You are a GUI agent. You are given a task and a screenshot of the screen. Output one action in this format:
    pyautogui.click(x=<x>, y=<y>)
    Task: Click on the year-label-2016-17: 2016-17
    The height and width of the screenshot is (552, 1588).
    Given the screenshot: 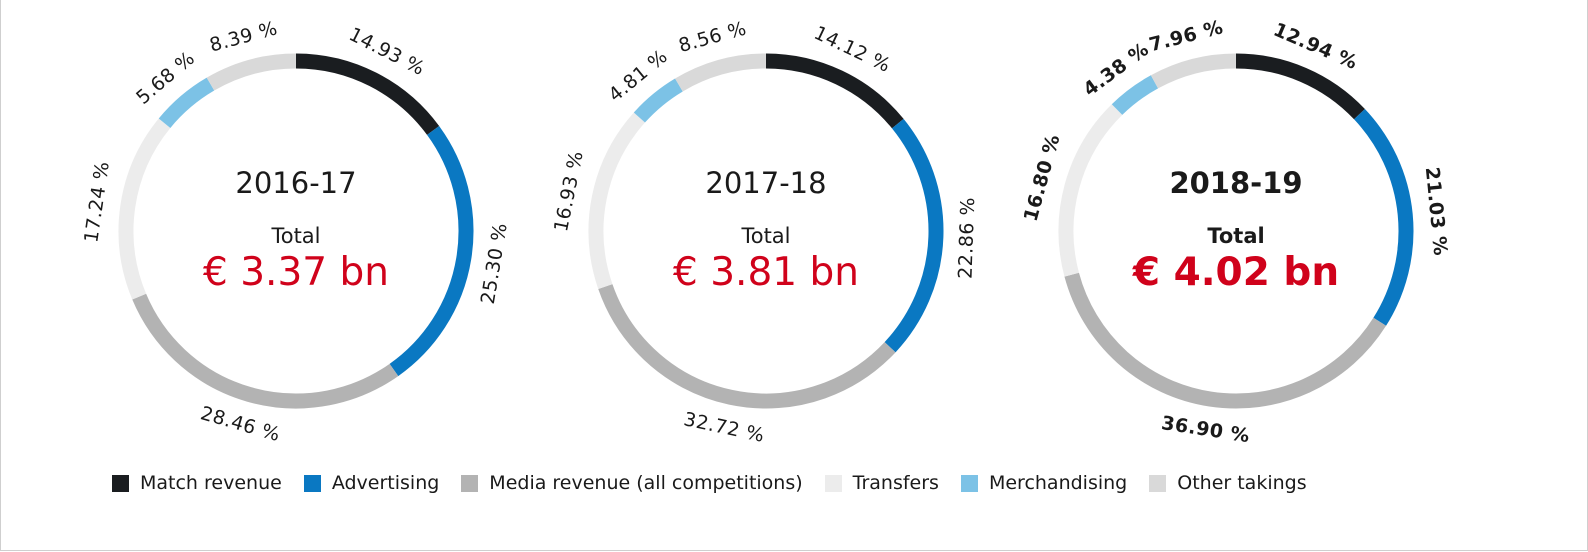 What is the action you would take?
    pyautogui.click(x=295, y=183)
    